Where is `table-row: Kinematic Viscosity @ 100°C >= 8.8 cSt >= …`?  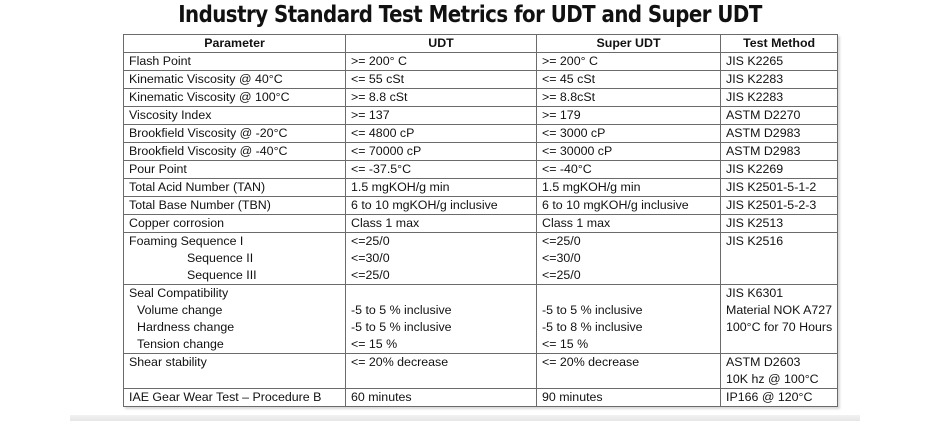
table-row: Kinematic Viscosity @ 100°C >= 8.8 cSt >= … is located at coordinates (481, 97).